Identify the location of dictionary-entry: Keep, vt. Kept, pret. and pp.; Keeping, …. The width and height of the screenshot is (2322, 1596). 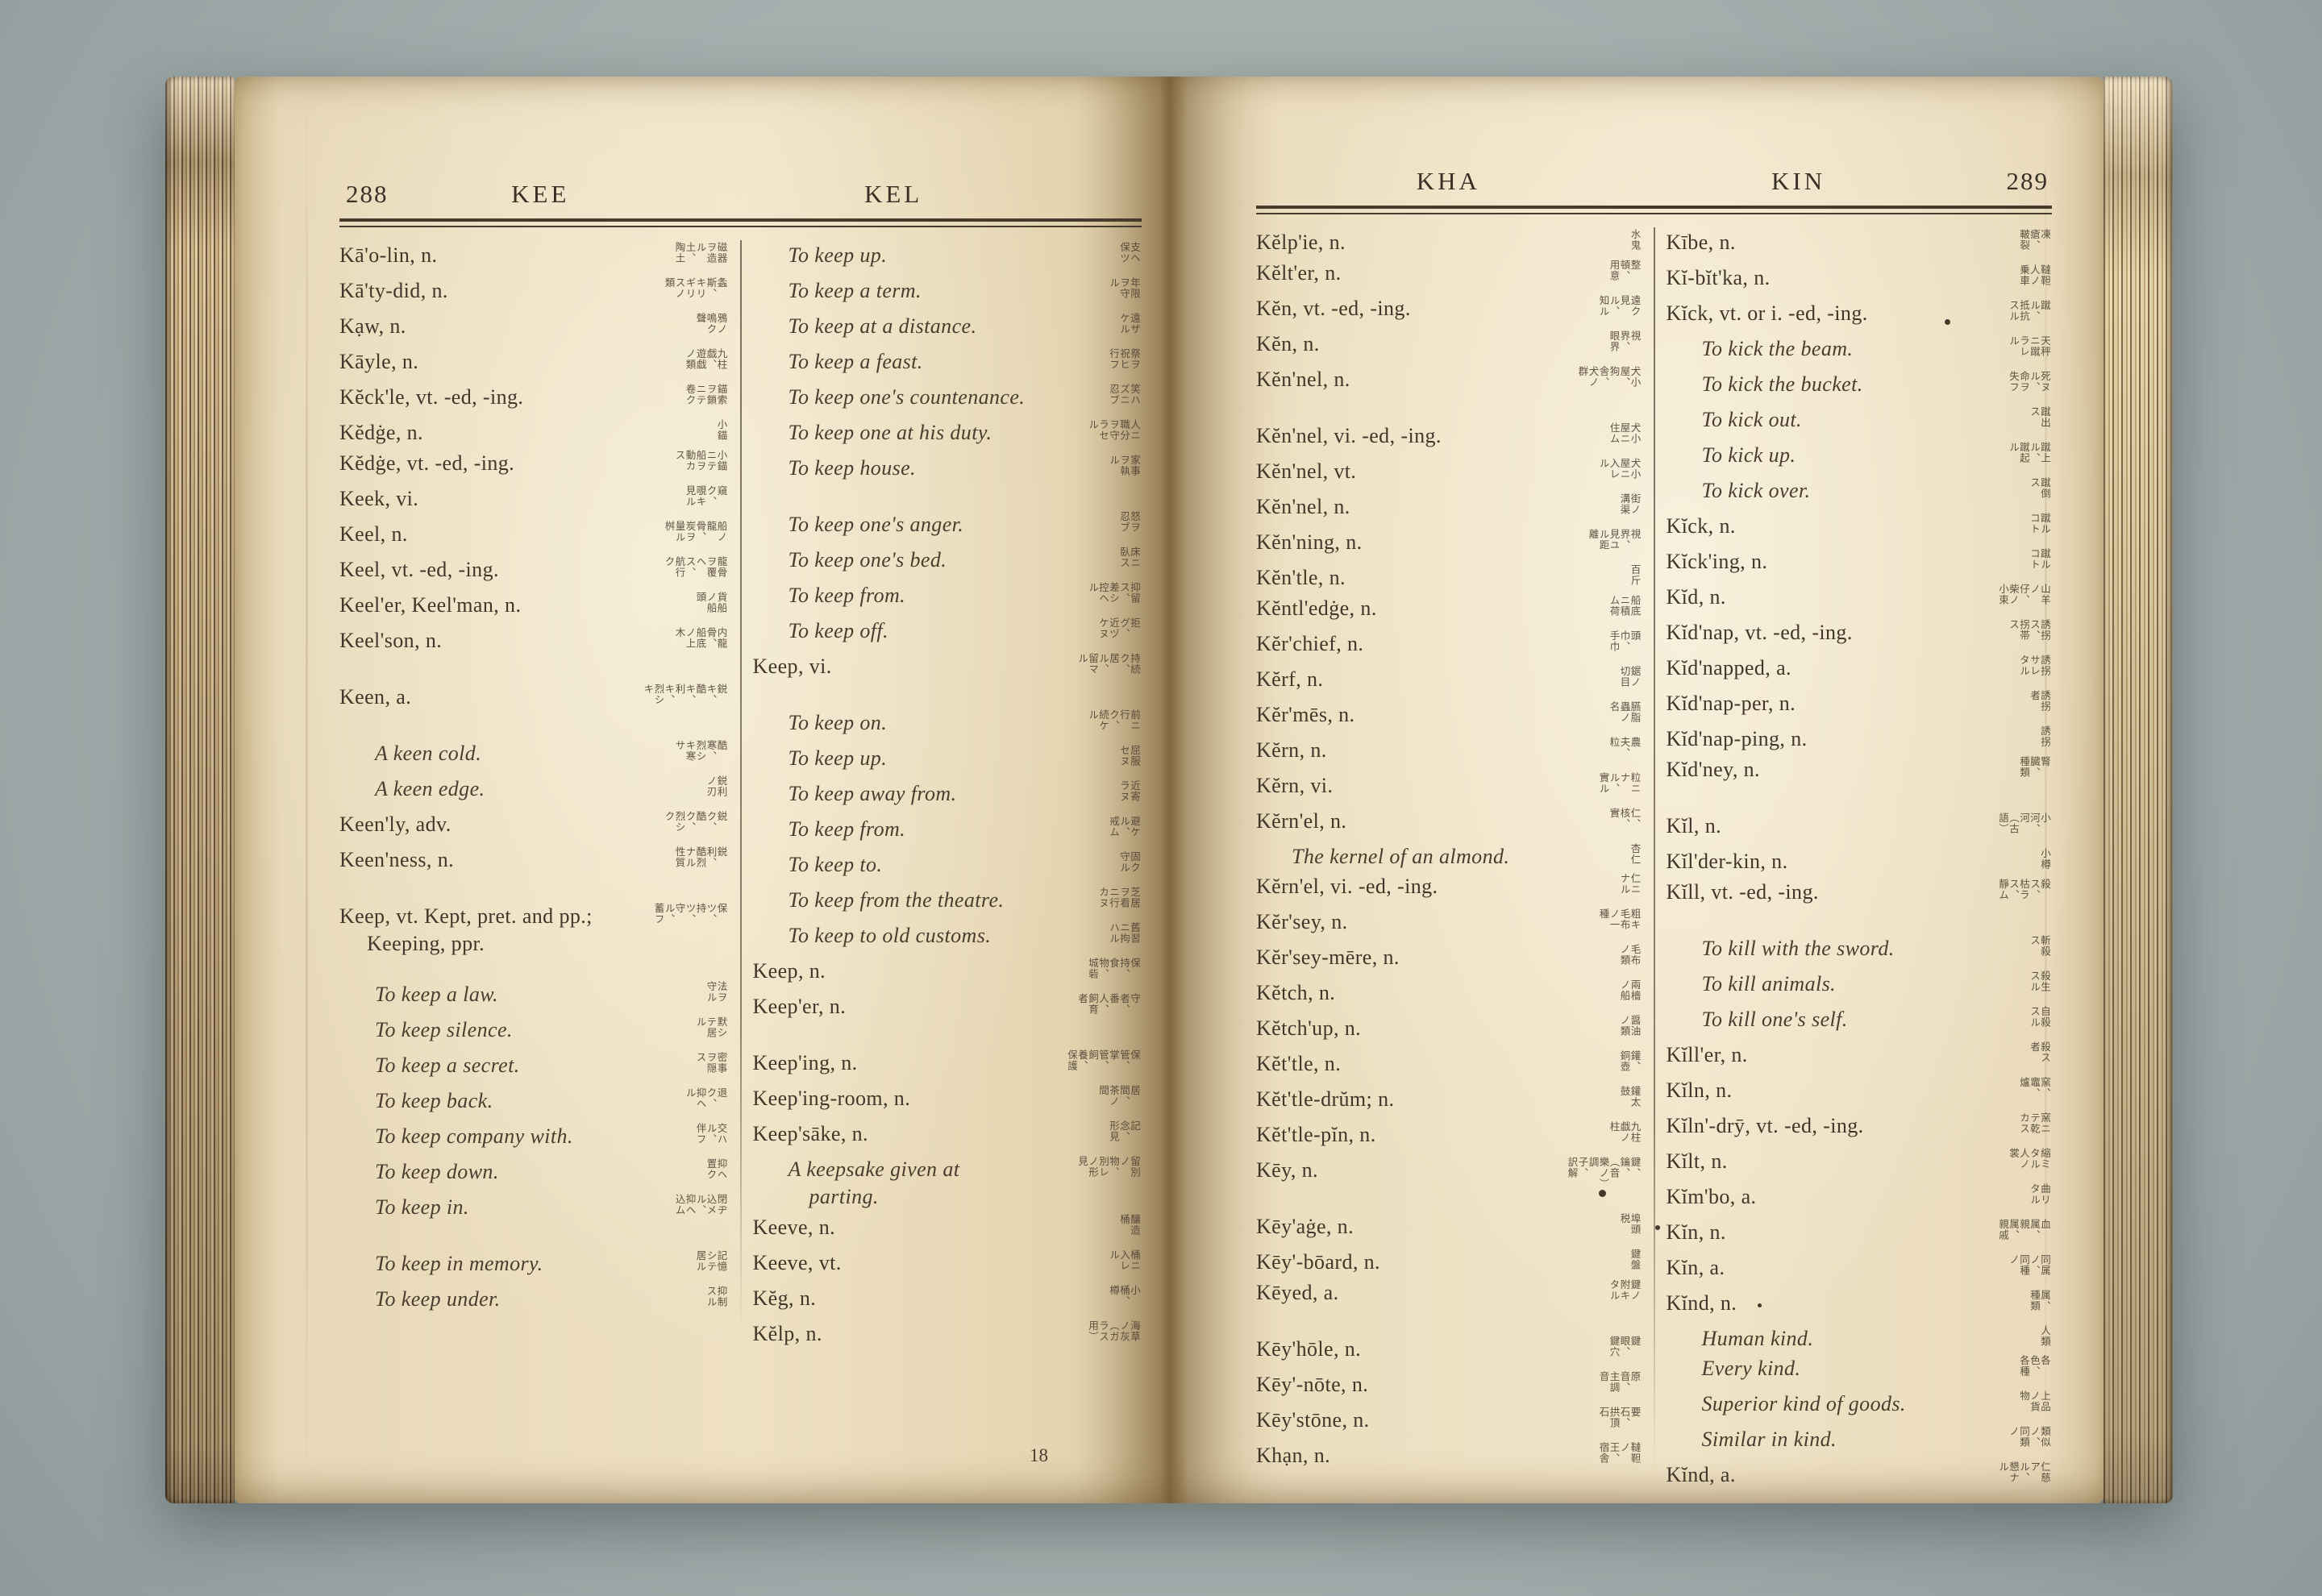
(534, 930).